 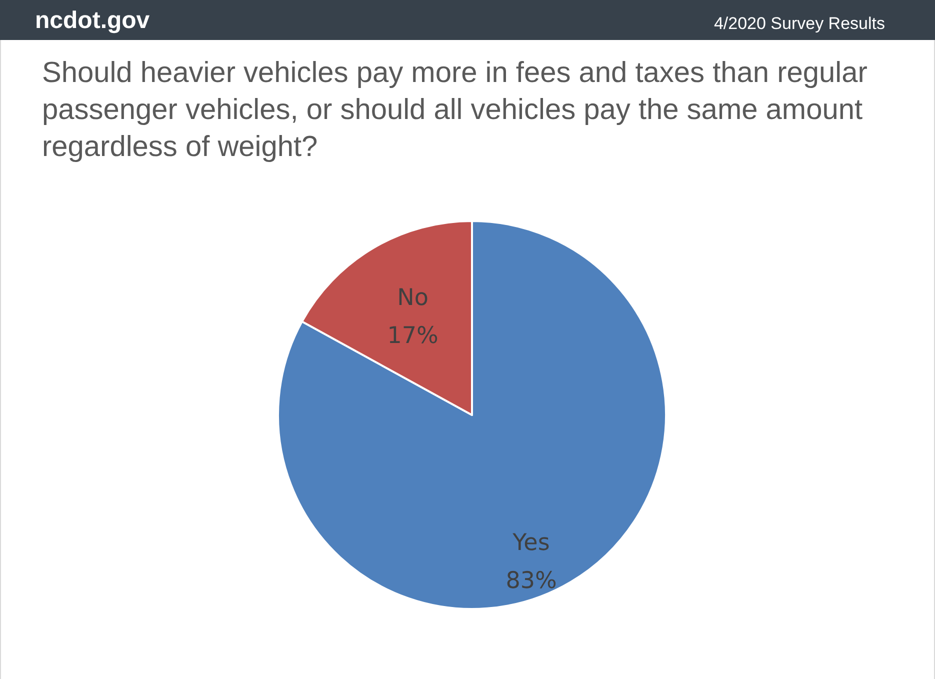 What do you see at coordinates (412, 297) in the screenshot?
I see `slice-label: No` at bounding box center [412, 297].